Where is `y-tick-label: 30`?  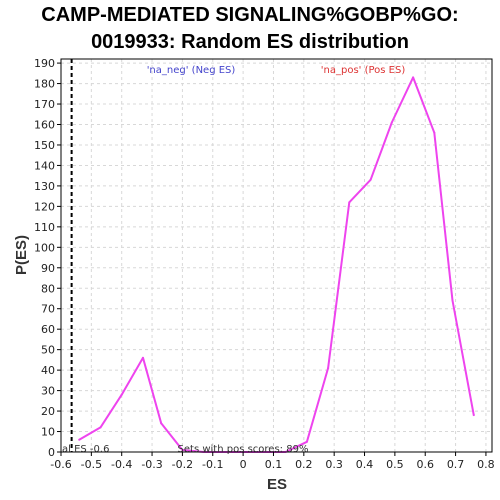
y-tick-label: 30 is located at coordinates (48, 391).